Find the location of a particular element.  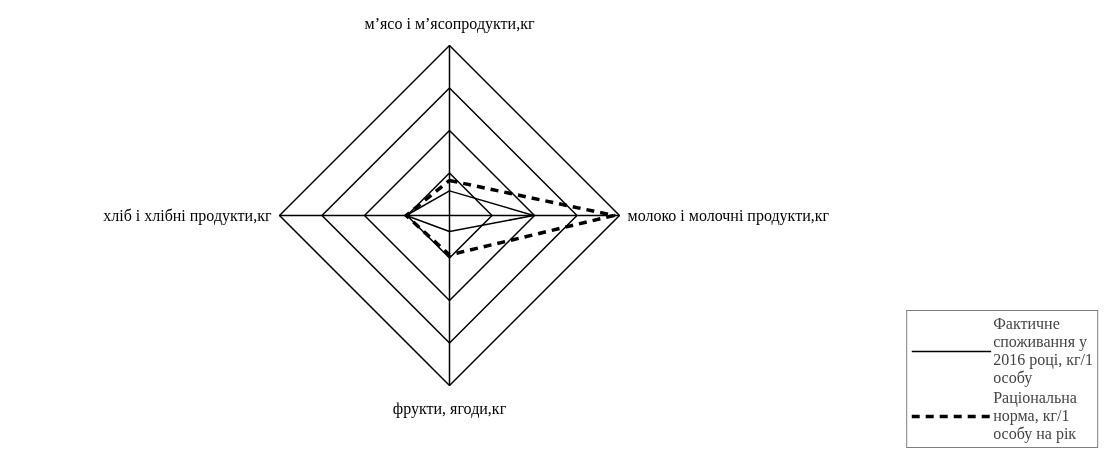

legend-label: Раціональна норма, кг/1 особу на рік is located at coordinates (1035, 416).